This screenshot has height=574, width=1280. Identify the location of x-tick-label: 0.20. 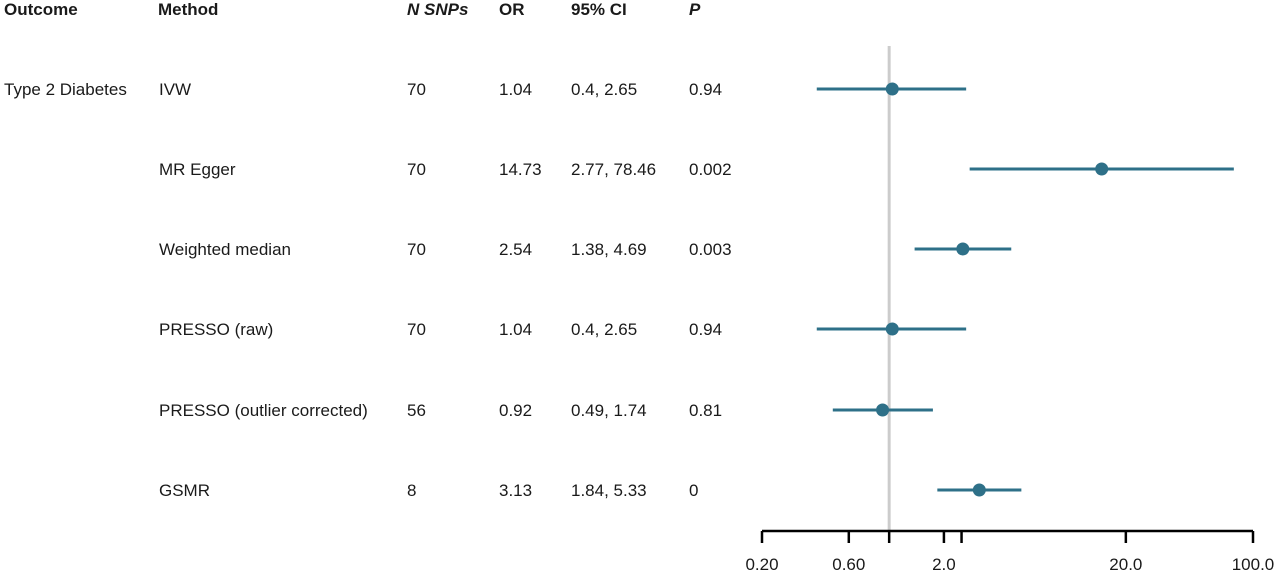
(761, 564).